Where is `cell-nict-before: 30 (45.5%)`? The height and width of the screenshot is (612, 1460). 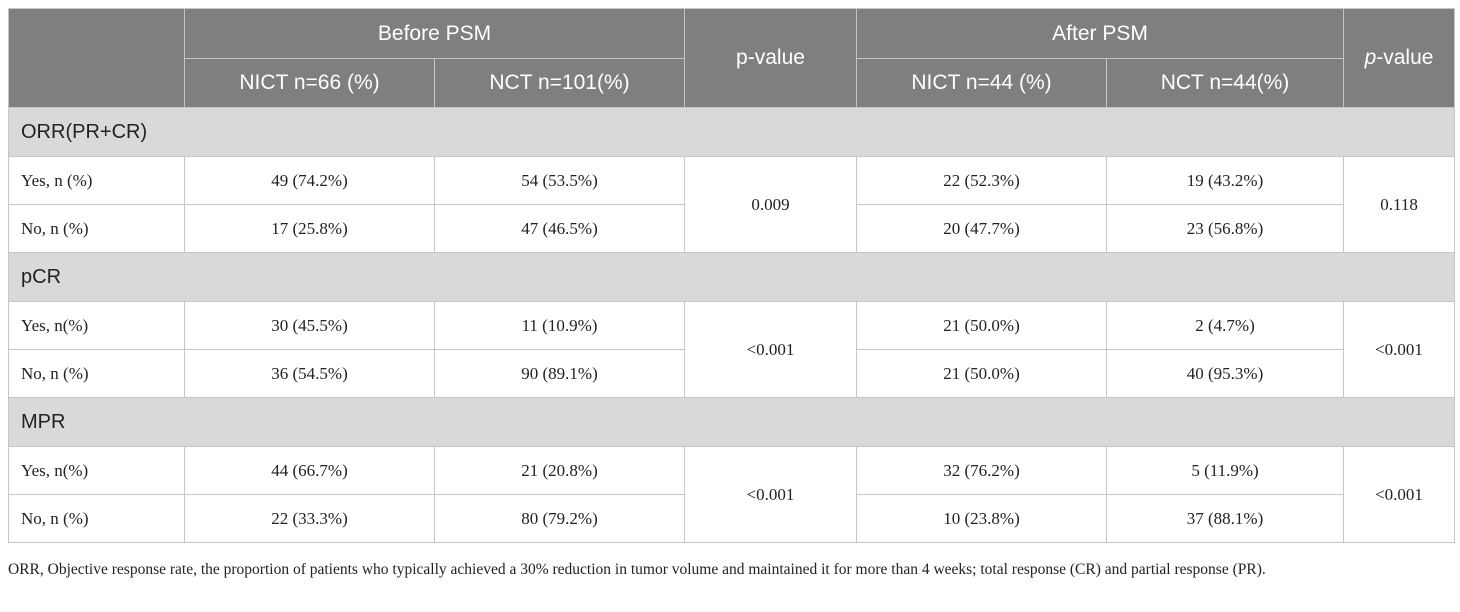
cell-nict-before: 30 (45.5%) is located at coordinates (309, 325).